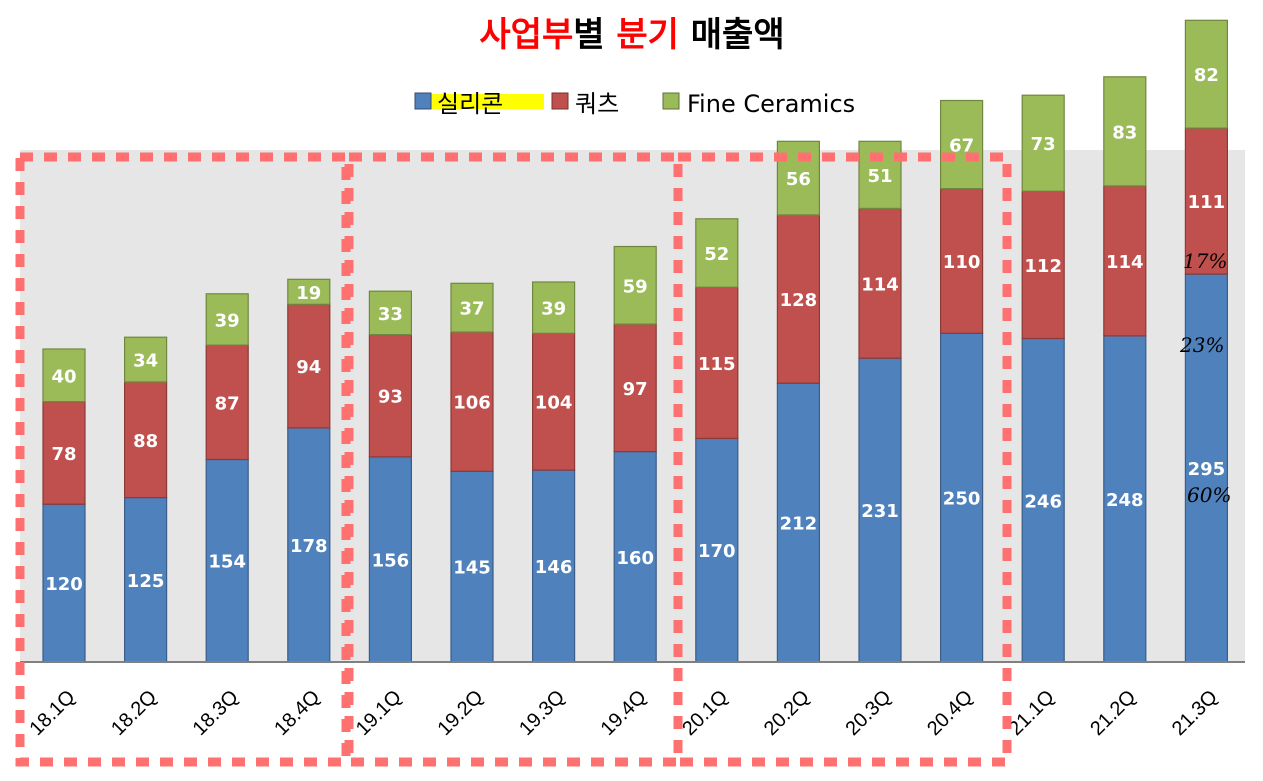  I want to click on x-tick-label: 19.1Q, so click(379, 713).